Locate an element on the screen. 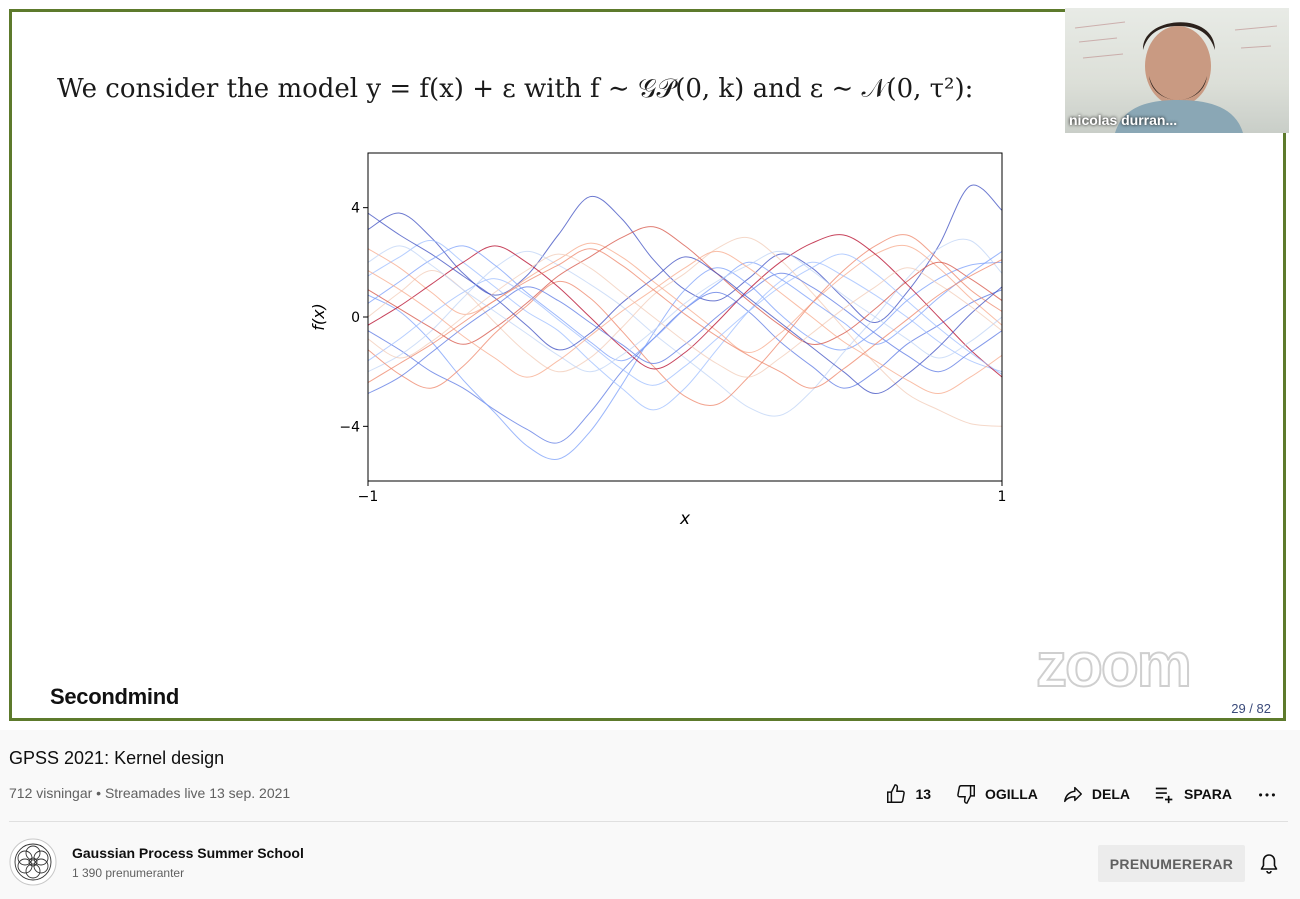  like-count: 13 is located at coordinates (923, 794).